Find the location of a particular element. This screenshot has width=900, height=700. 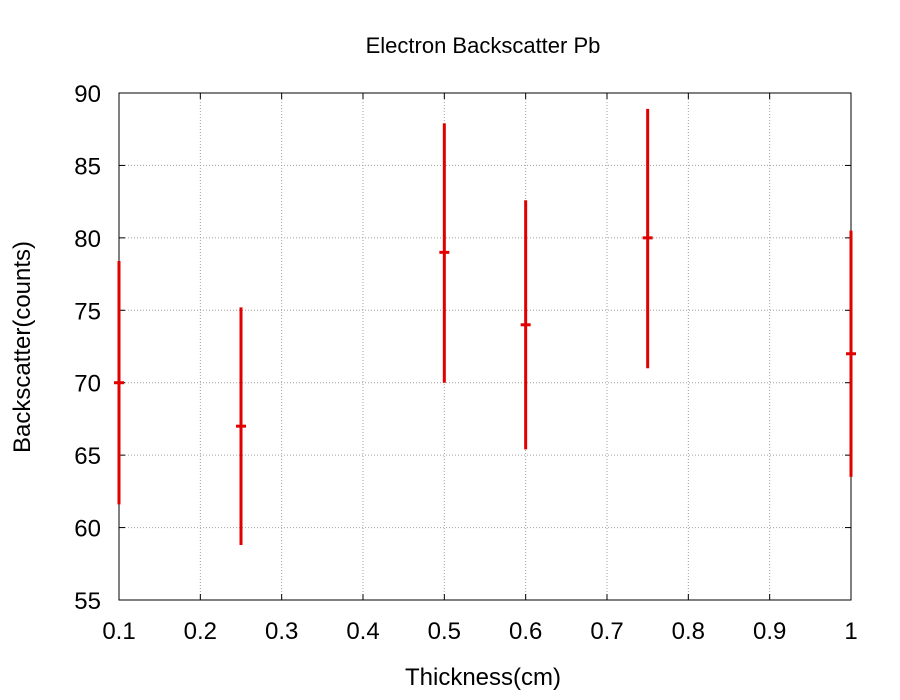

x-tick-label: 0.2 is located at coordinates (200, 631).